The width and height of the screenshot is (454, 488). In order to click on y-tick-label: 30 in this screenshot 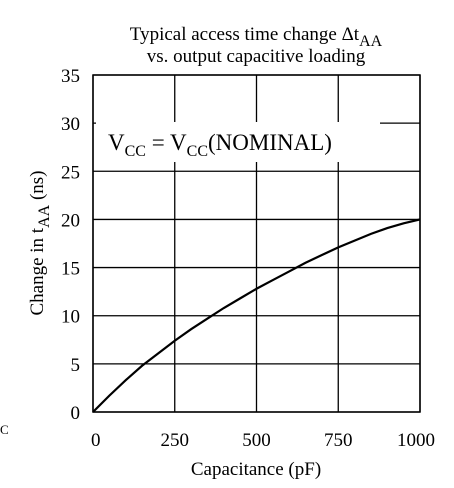, I will do `click(70, 124)`.